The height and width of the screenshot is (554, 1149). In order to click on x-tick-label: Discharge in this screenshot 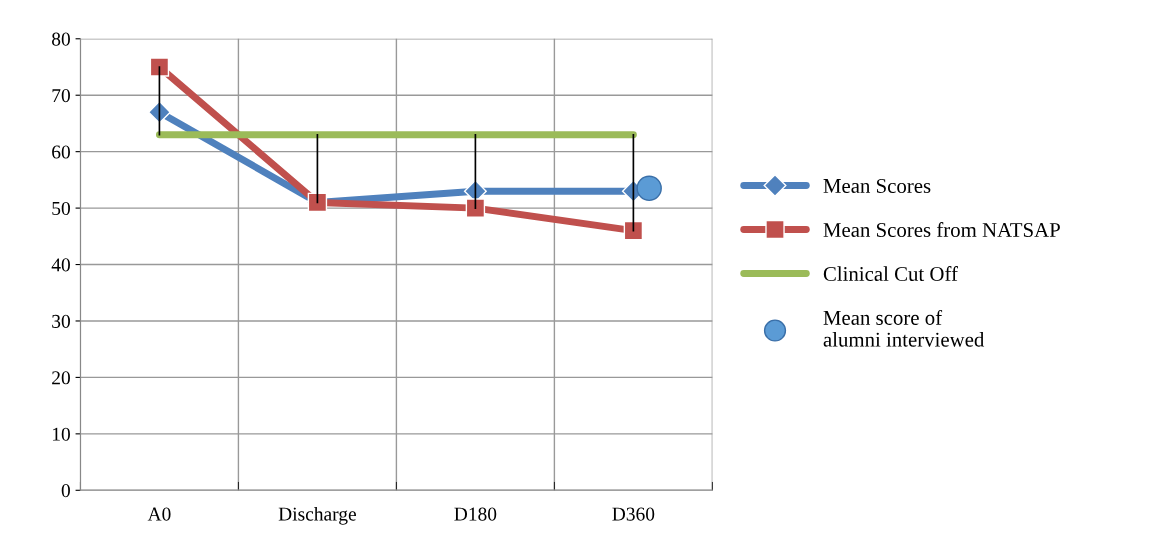, I will do `click(317, 515)`.